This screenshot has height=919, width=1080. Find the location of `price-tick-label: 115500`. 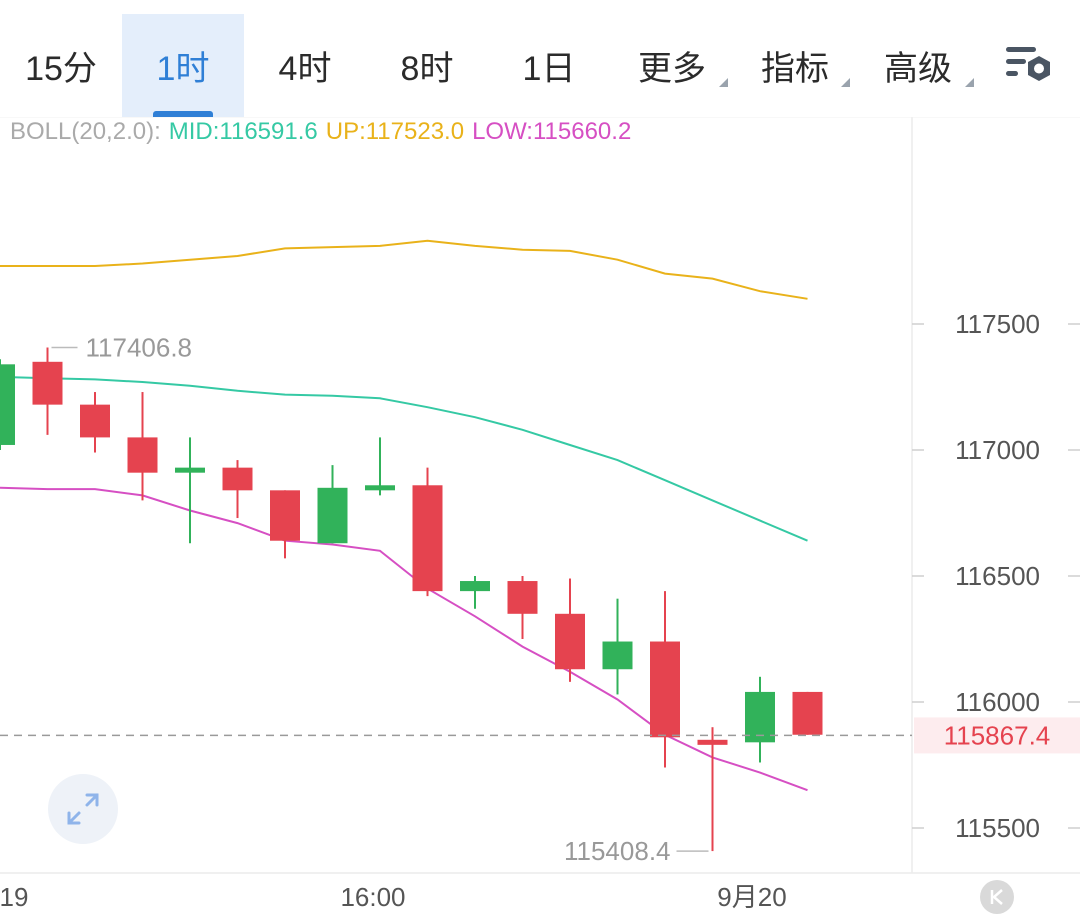

price-tick-label: 115500 is located at coordinates (997, 828).